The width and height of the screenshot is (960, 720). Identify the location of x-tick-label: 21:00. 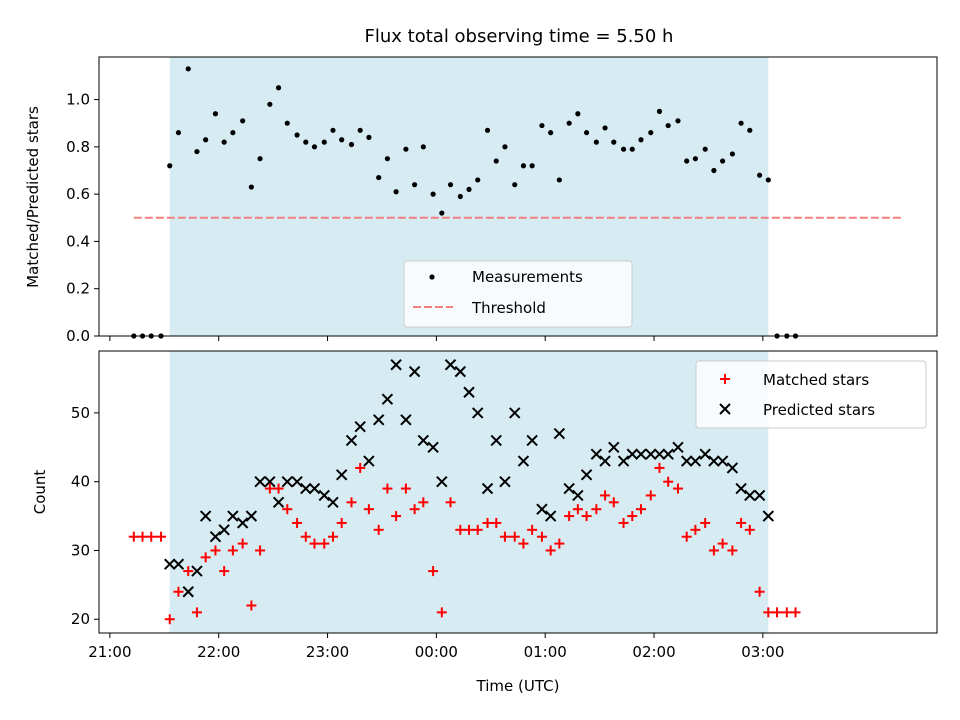
(109, 652).